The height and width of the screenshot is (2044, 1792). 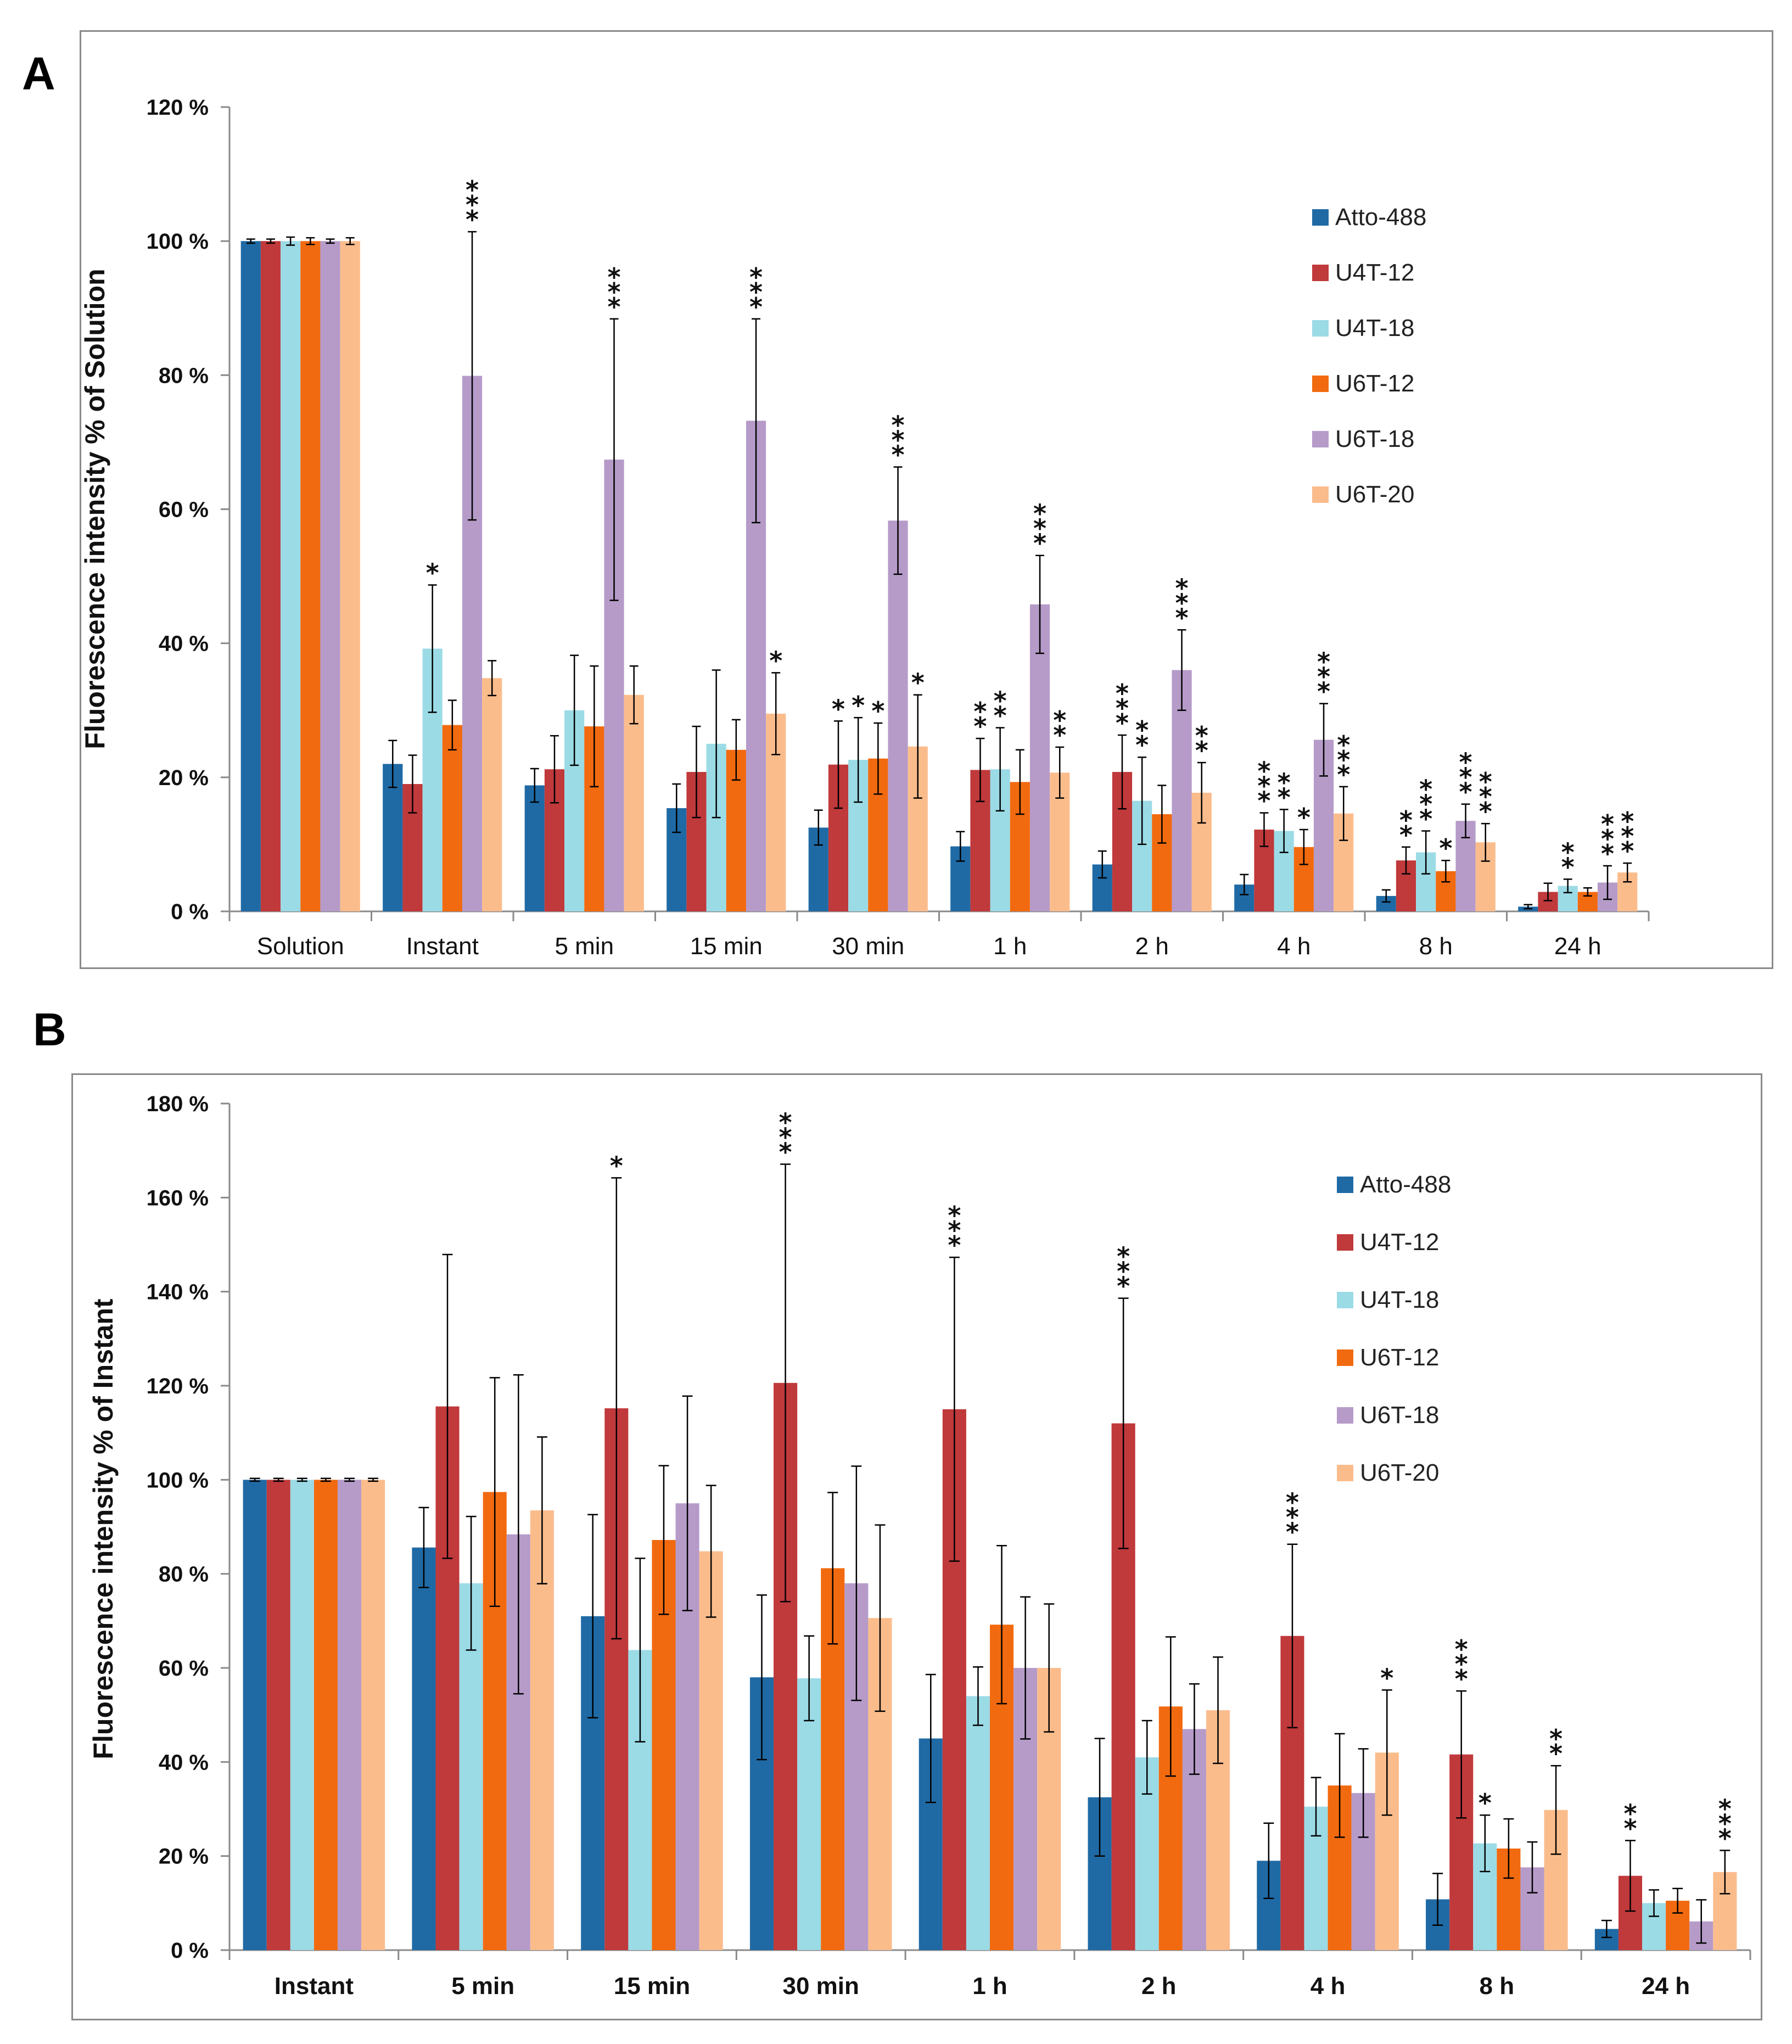 I want to click on significance-b-u4t-12-15-min: *, so click(x=616, y=1165).